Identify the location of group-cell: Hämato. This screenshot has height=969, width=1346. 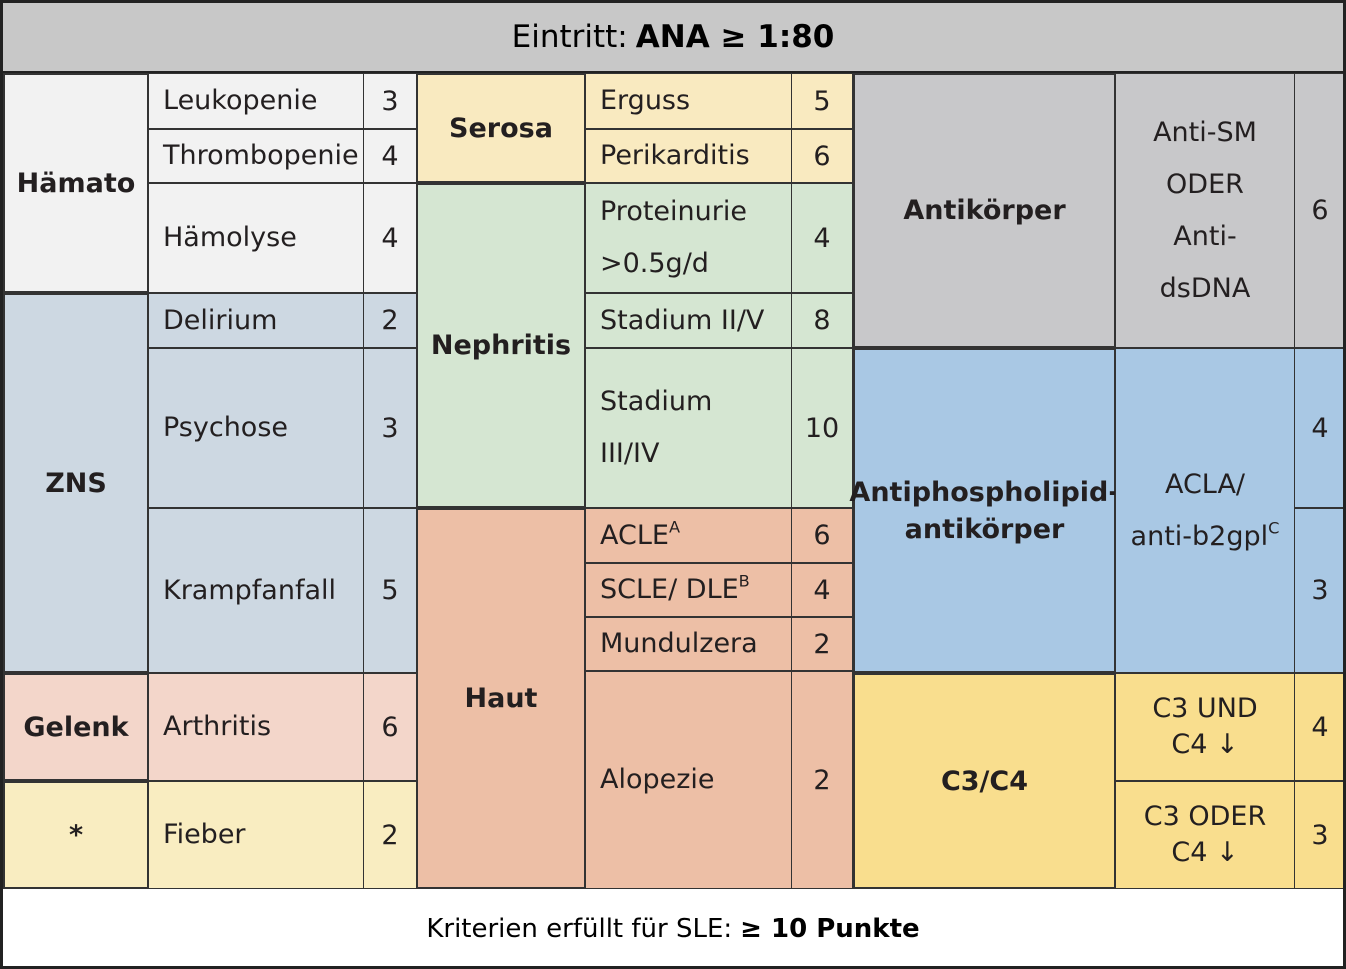
(76, 183).